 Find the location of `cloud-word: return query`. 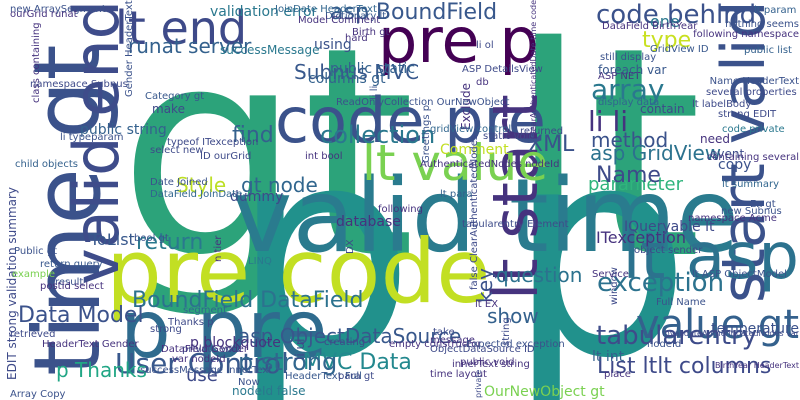

cloud-word: return query is located at coordinates (71, 264).